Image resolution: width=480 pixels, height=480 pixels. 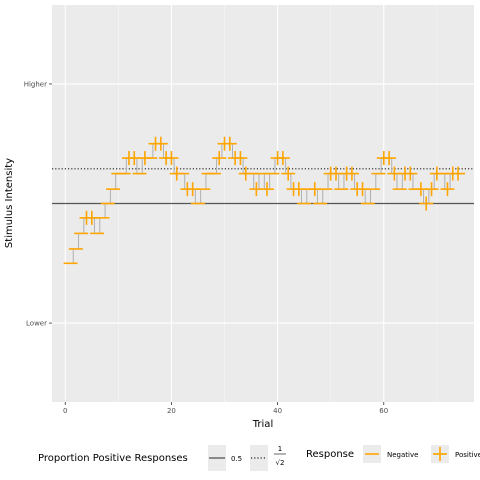 I want to click on legend-response: Response Negative Positive, so click(x=393, y=454).